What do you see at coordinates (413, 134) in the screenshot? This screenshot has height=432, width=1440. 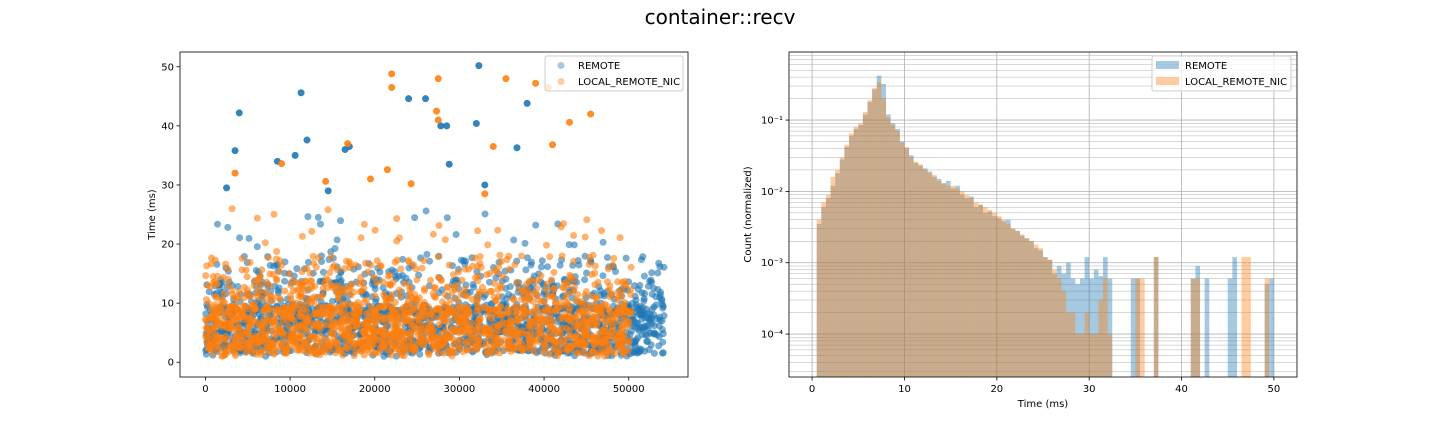 I see `scatter-outliers-local` at bounding box center [413, 134].